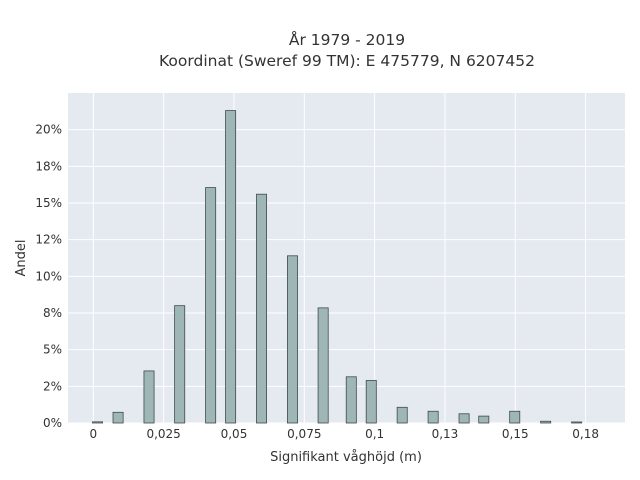 The image size is (640, 480). What do you see at coordinates (21, 258) in the screenshot?
I see `y-axis-label: Andel` at bounding box center [21, 258].